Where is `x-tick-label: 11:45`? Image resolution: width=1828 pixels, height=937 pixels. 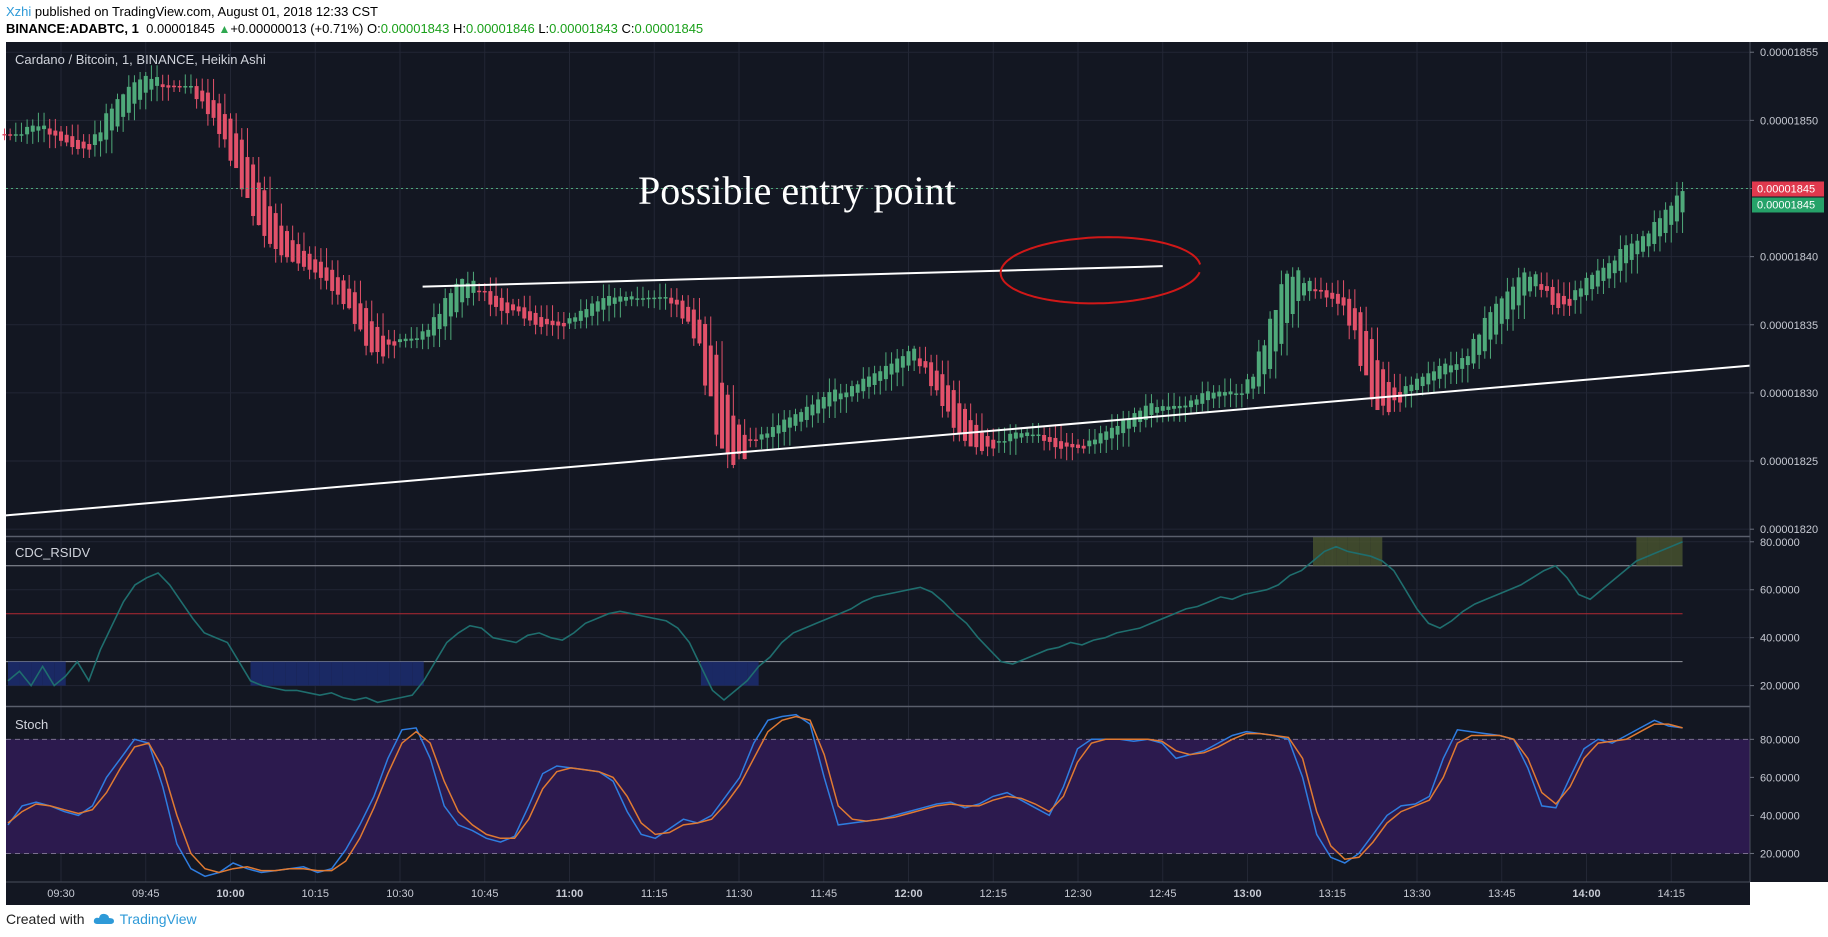 x-tick-label: 11:45 is located at coordinates (823, 894).